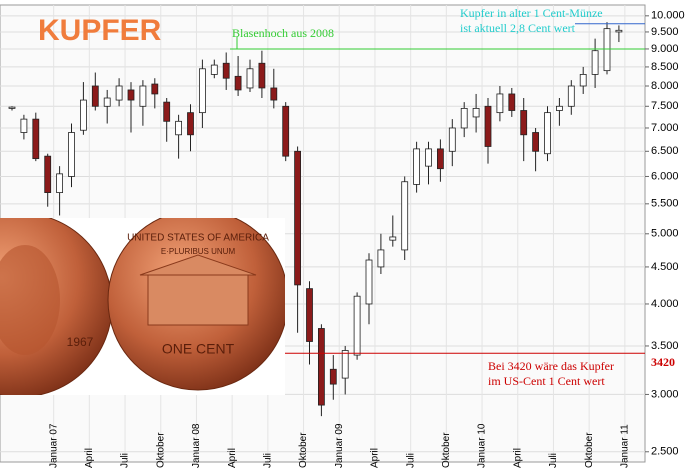  What do you see at coordinates (665, 267) in the screenshot?
I see `y-tick-label: 4.500` at bounding box center [665, 267].